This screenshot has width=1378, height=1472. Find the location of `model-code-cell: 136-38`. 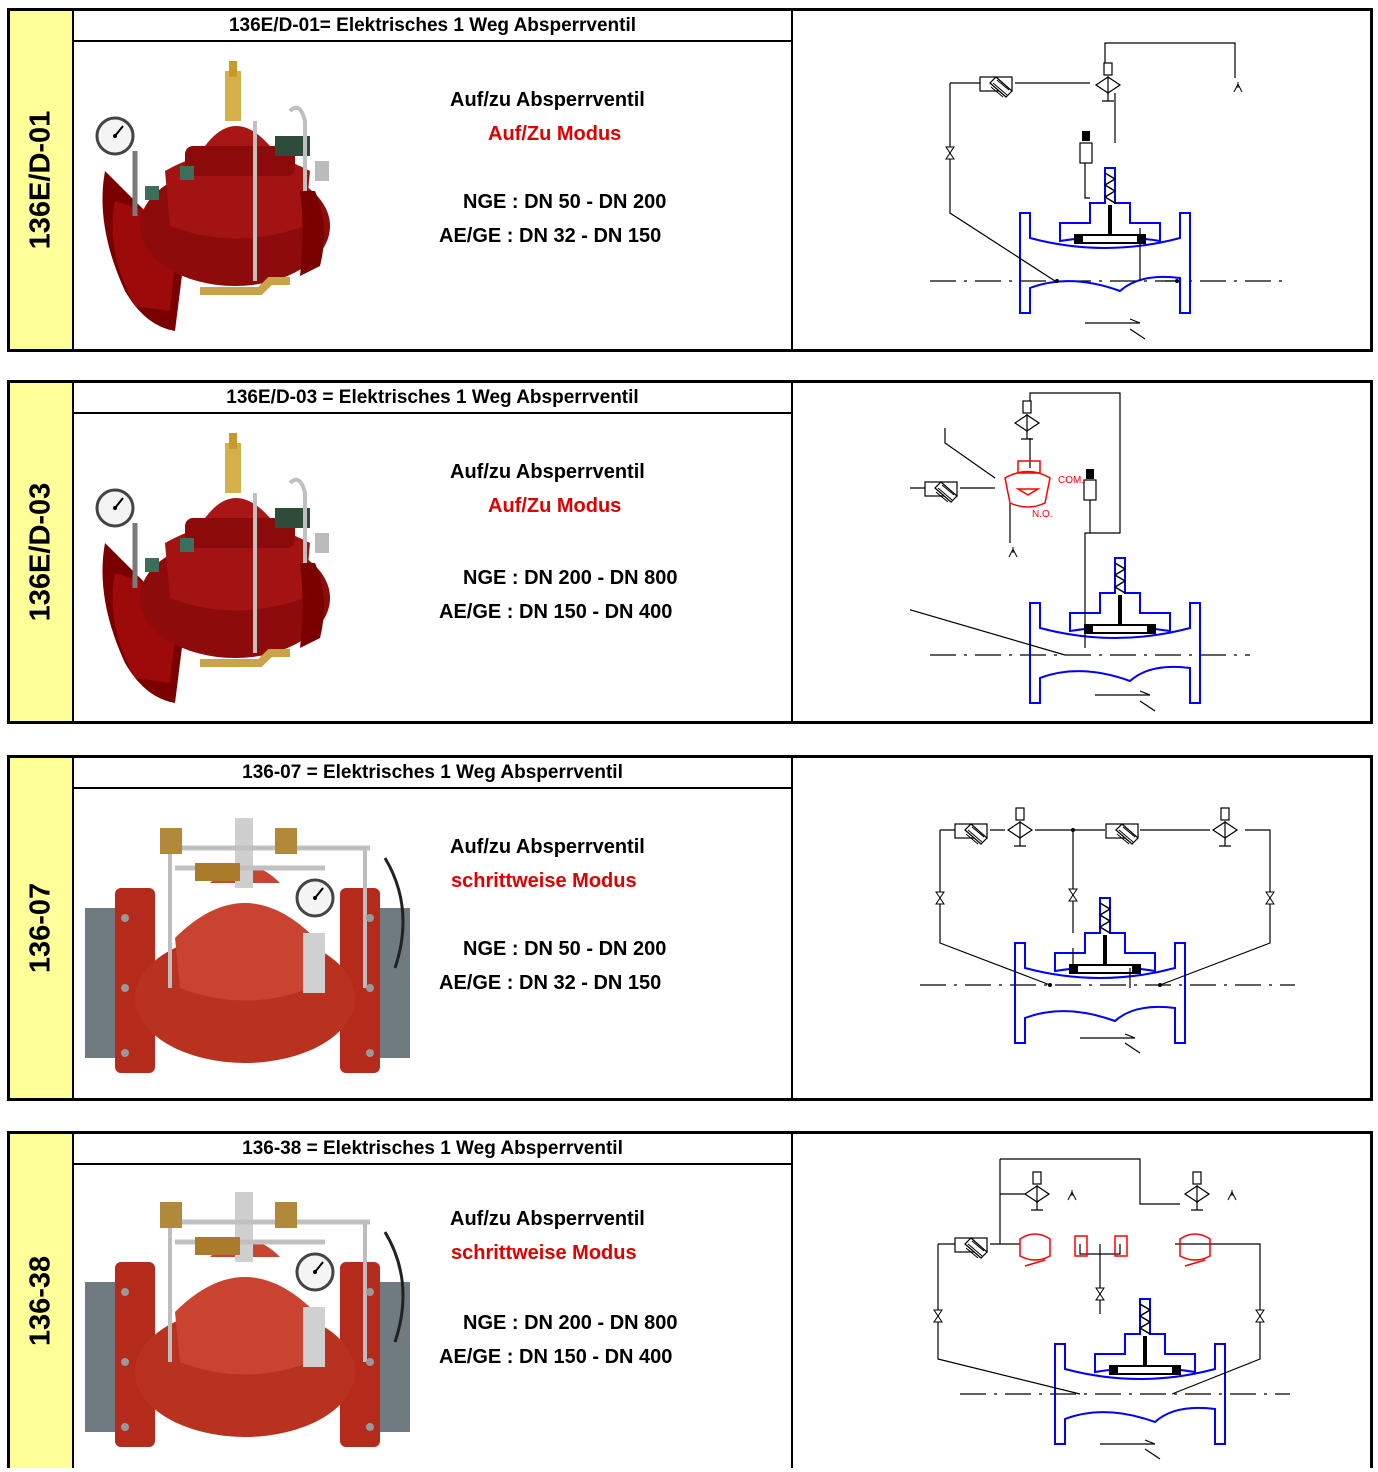

model-code-cell: 136-38 is located at coordinates (42, 1301).